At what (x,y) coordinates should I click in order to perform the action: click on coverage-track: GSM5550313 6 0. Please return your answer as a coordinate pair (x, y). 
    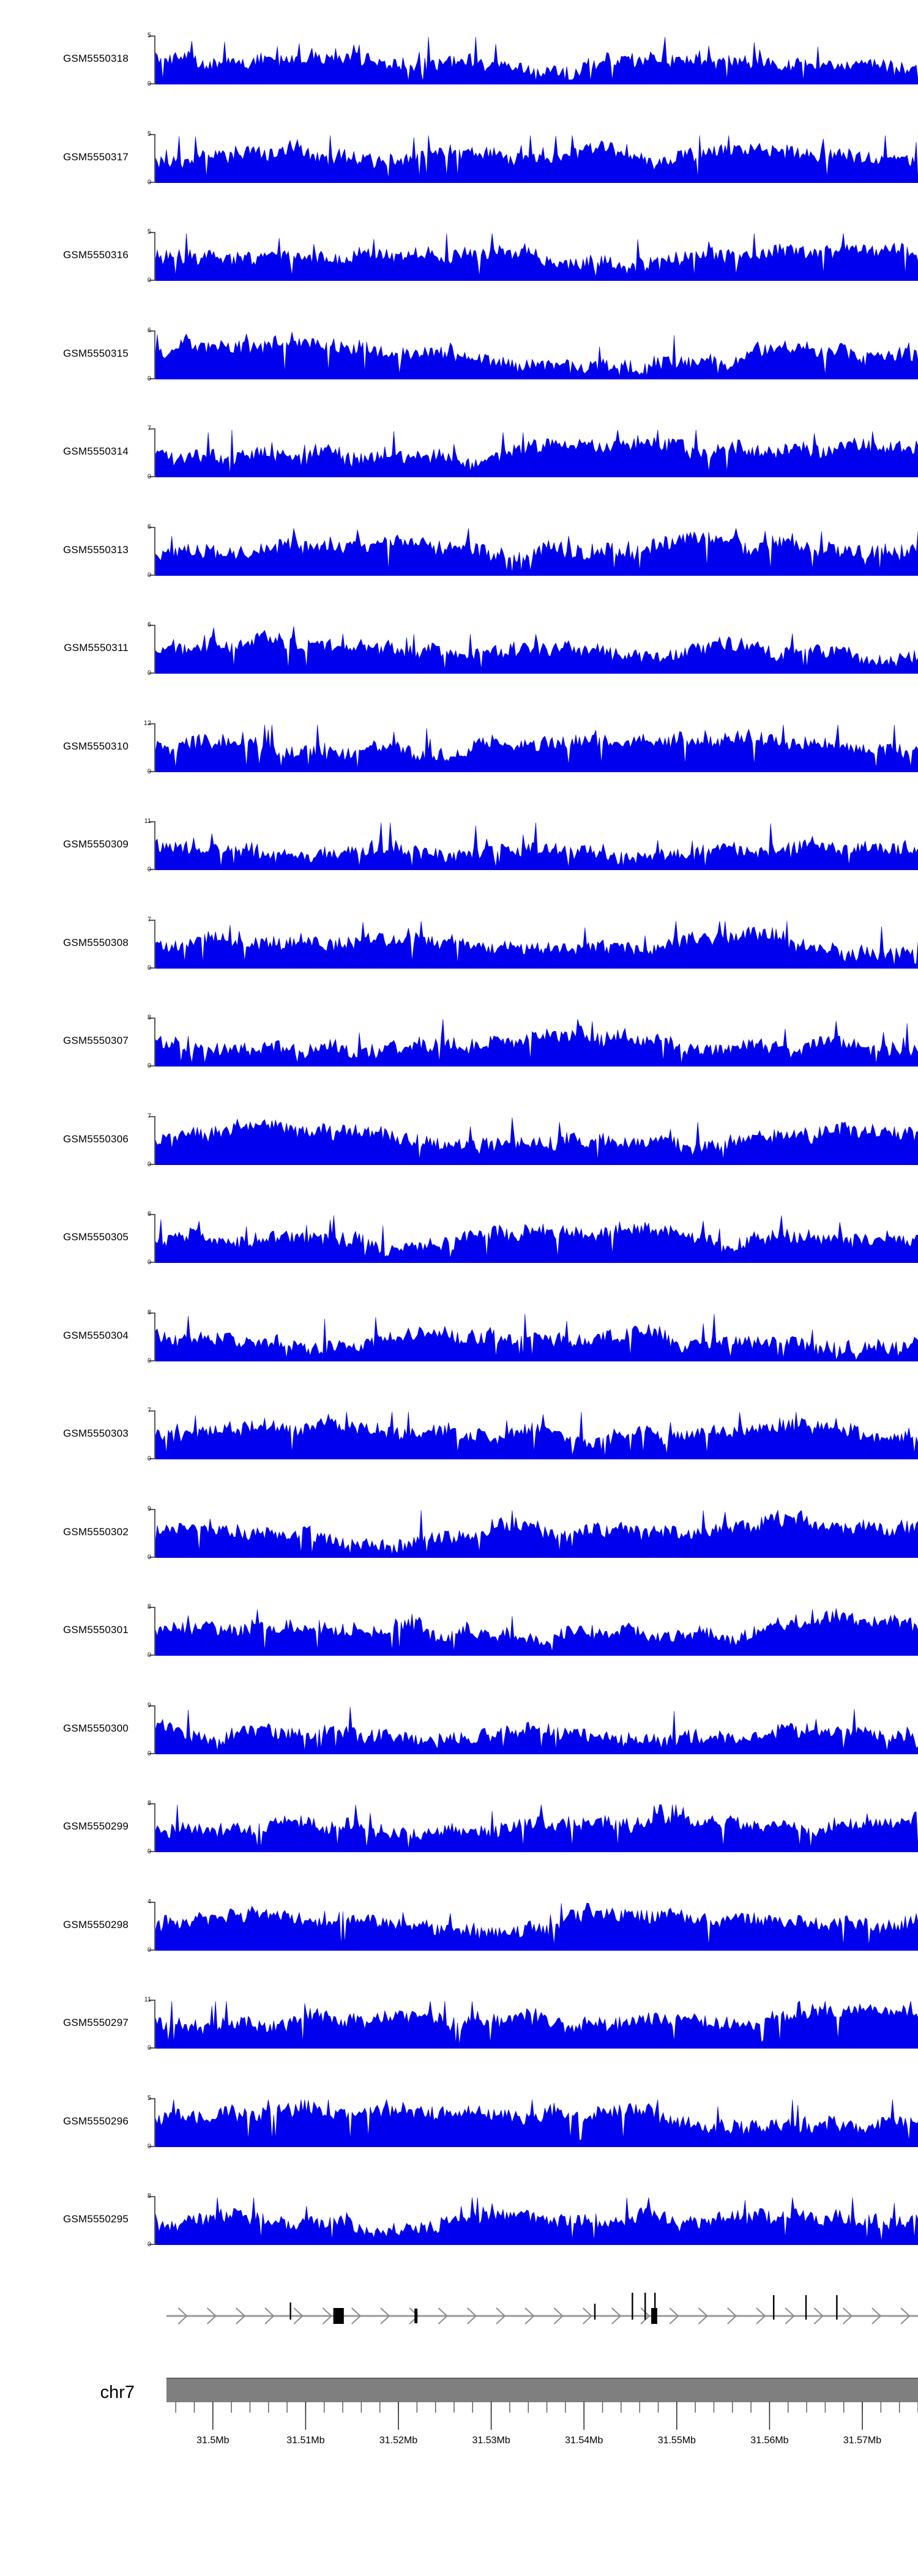
    Looking at the image, I should click on (459, 559).